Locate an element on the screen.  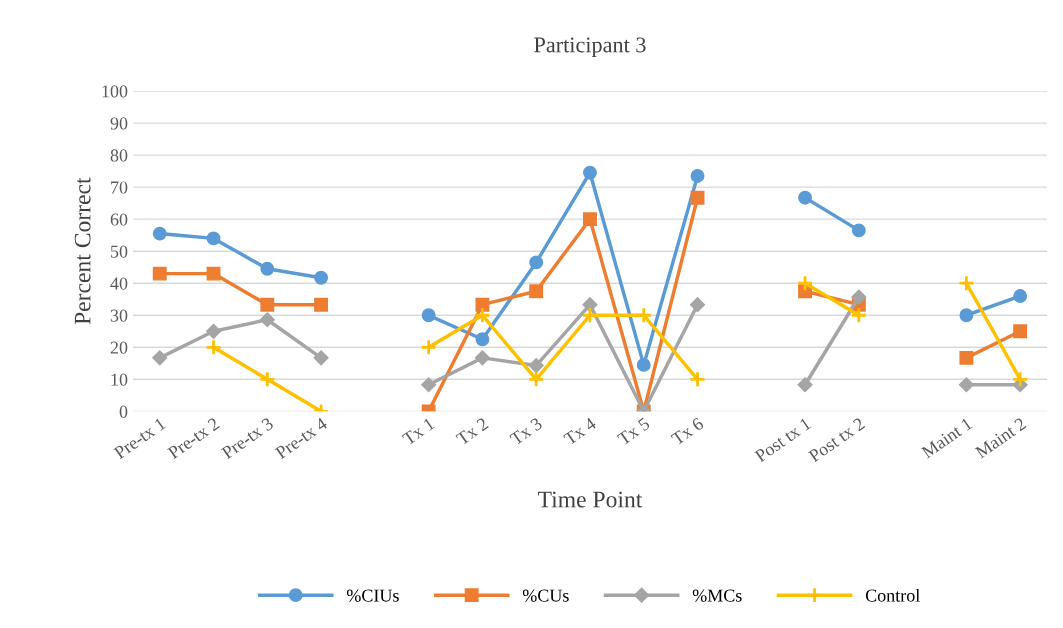
y-tick-label: 80 is located at coordinates (119, 155).